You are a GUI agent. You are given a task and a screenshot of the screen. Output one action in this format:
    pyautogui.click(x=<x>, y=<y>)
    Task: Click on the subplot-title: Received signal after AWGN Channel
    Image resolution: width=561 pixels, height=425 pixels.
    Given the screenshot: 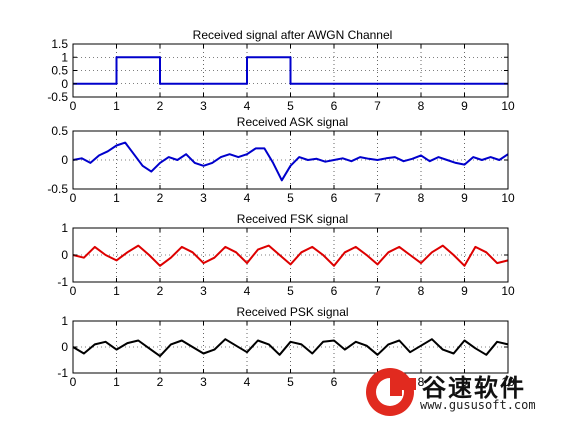 What is the action you would take?
    pyautogui.click(x=293, y=35)
    